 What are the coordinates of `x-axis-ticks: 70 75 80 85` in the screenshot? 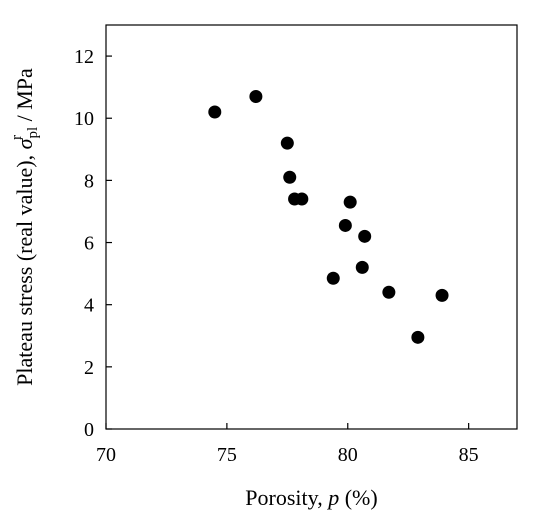 It's located at (287, 444).